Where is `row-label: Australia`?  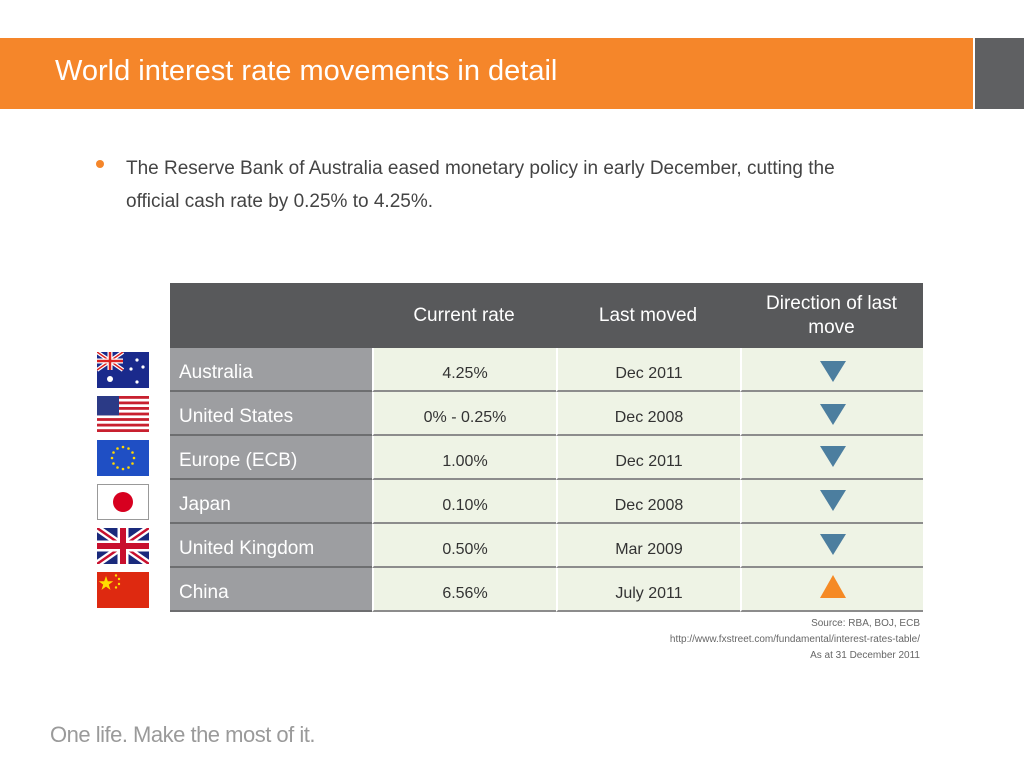 row-label: Australia is located at coordinates (271, 370).